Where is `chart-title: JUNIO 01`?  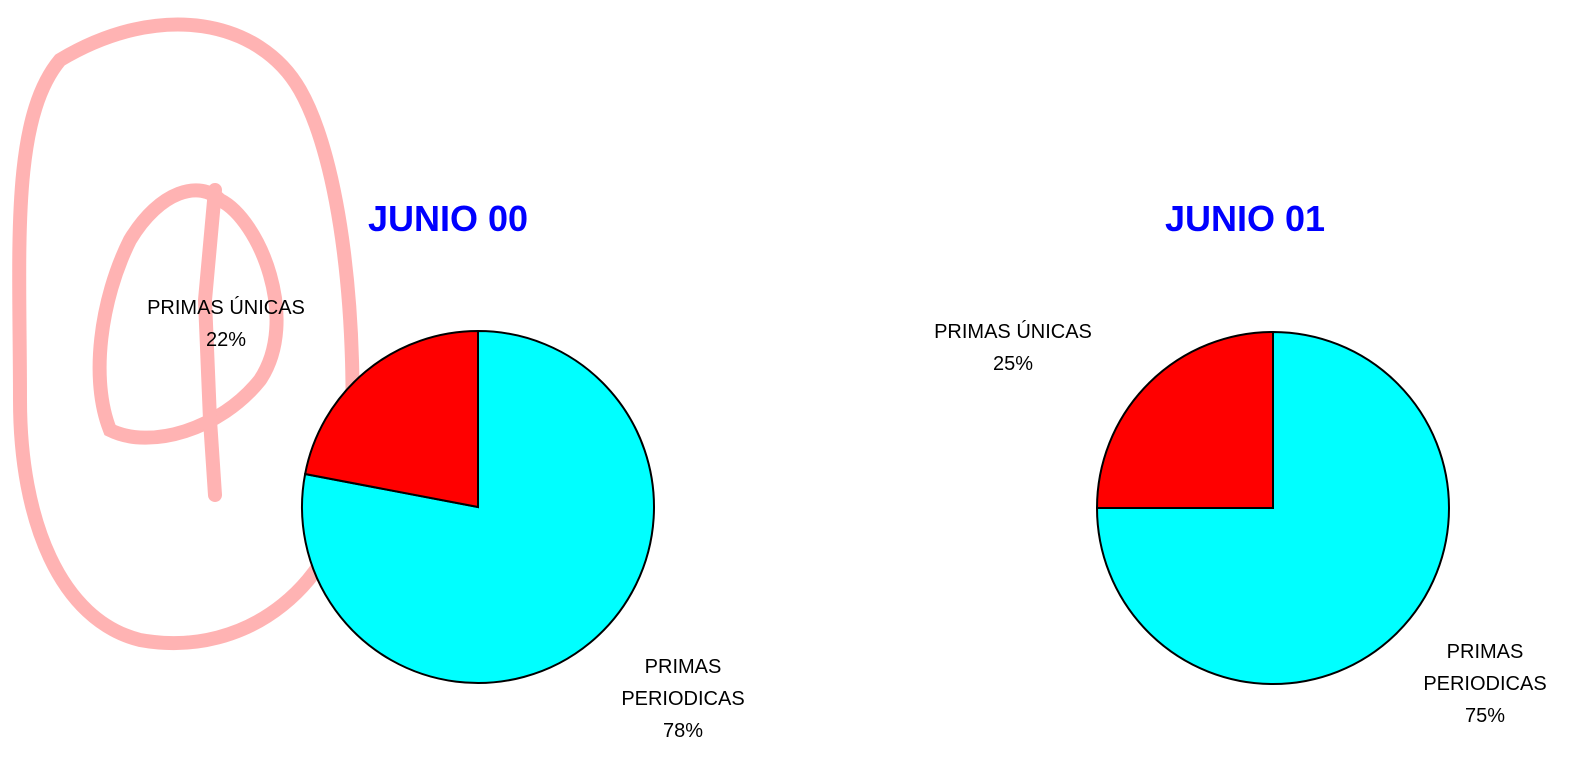 chart-title: JUNIO 01 is located at coordinates (1245, 218).